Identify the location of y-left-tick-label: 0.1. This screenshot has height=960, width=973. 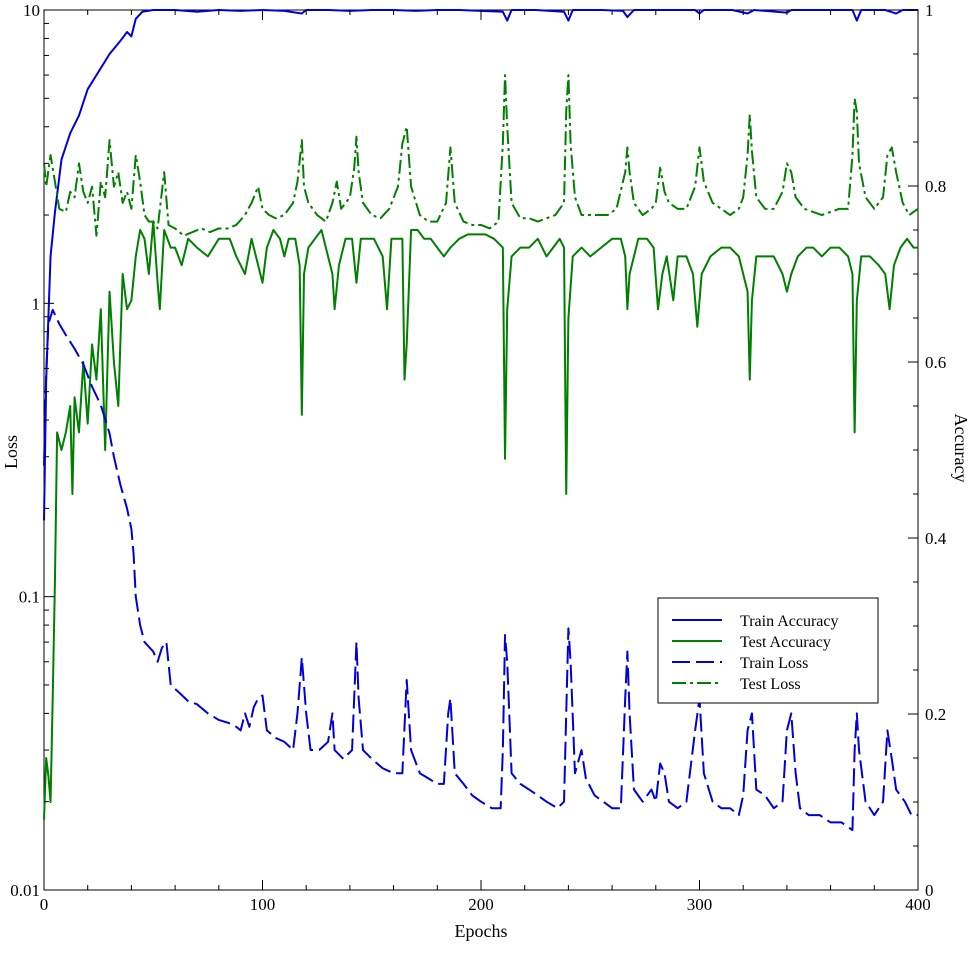
(29, 597).